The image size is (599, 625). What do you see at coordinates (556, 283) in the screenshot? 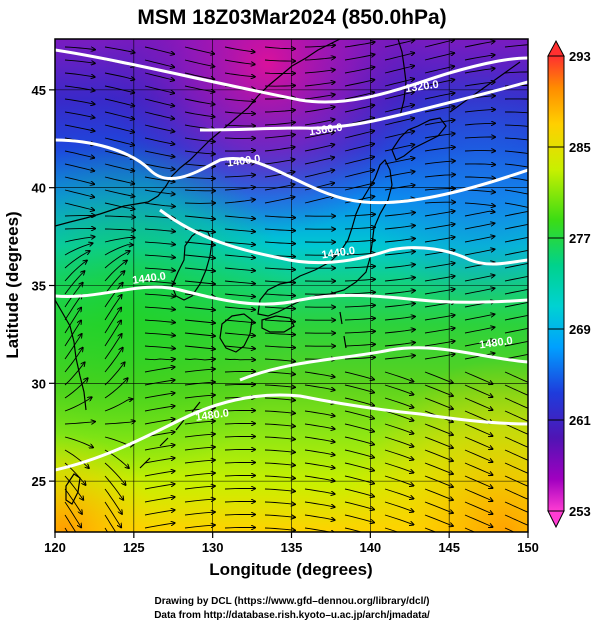
I see `colorbar-scale` at bounding box center [556, 283].